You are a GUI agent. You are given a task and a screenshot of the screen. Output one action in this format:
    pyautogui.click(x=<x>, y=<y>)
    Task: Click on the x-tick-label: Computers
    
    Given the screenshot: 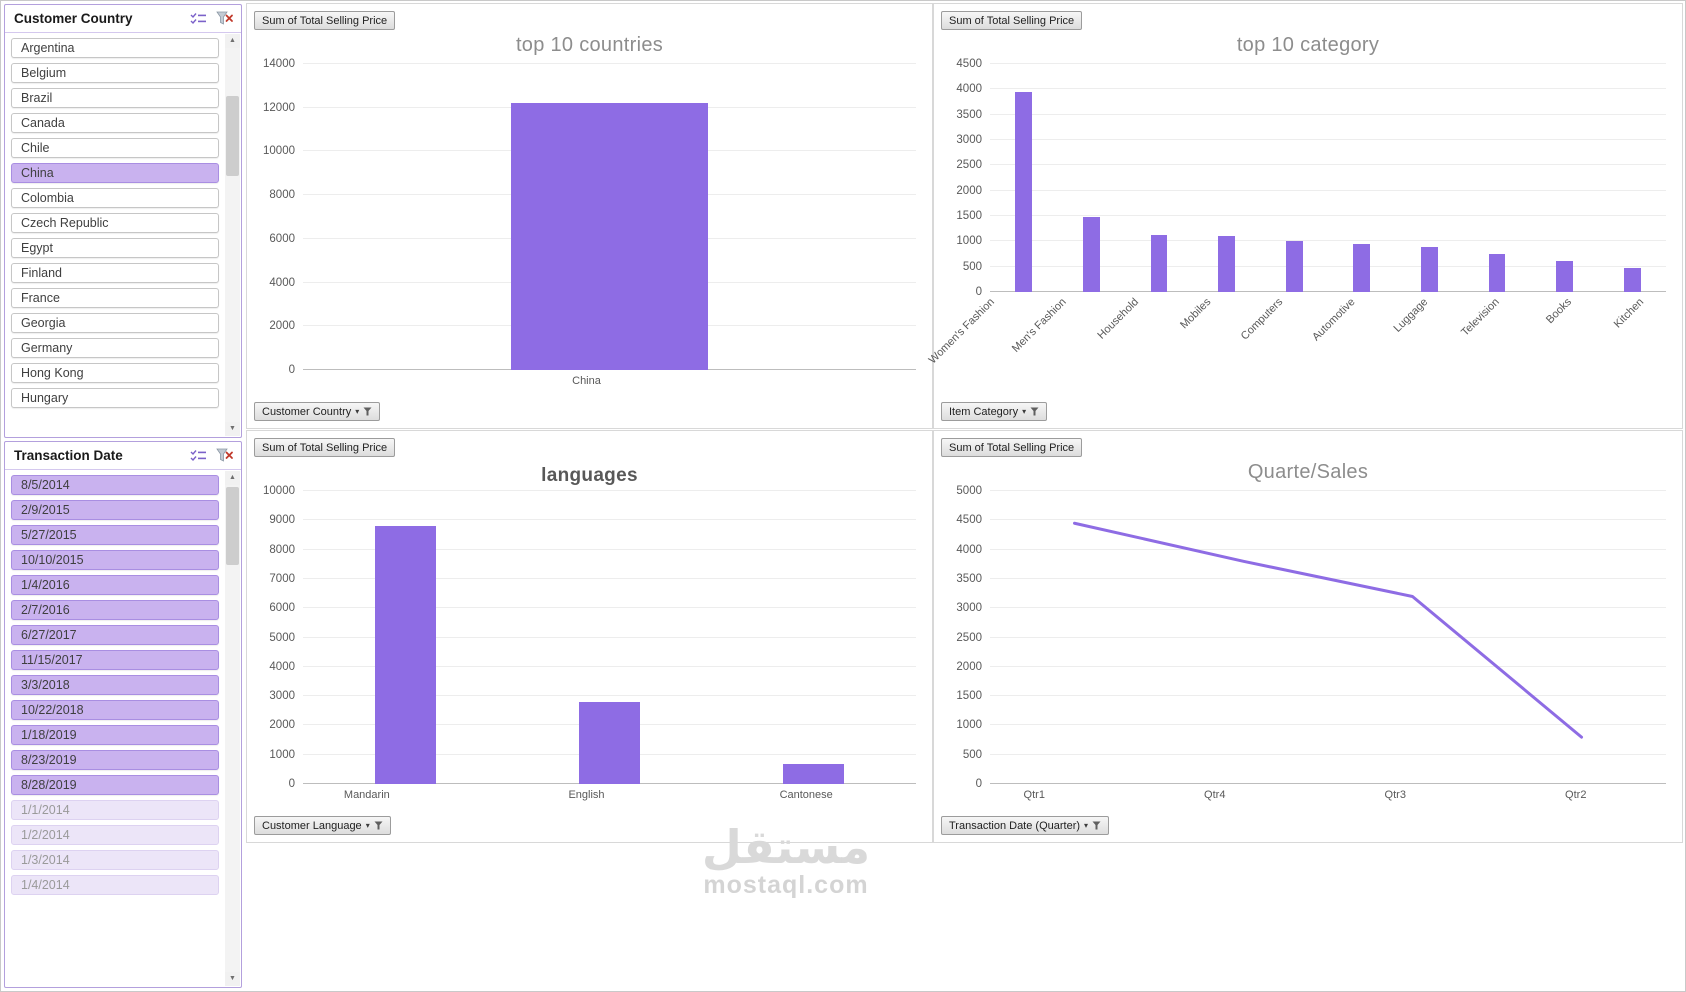 What is the action you would take?
    pyautogui.click(x=1262, y=319)
    